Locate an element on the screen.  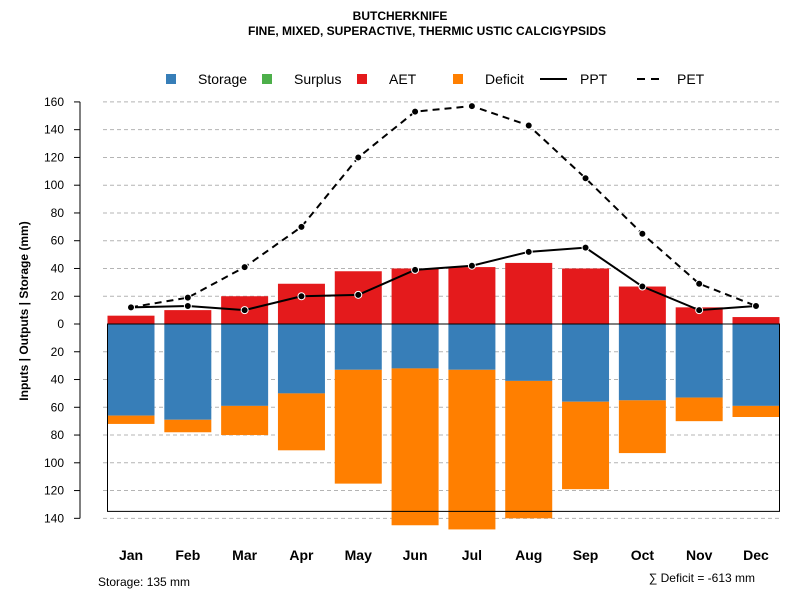
month-label: Jun is located at coordinates (415, 555).